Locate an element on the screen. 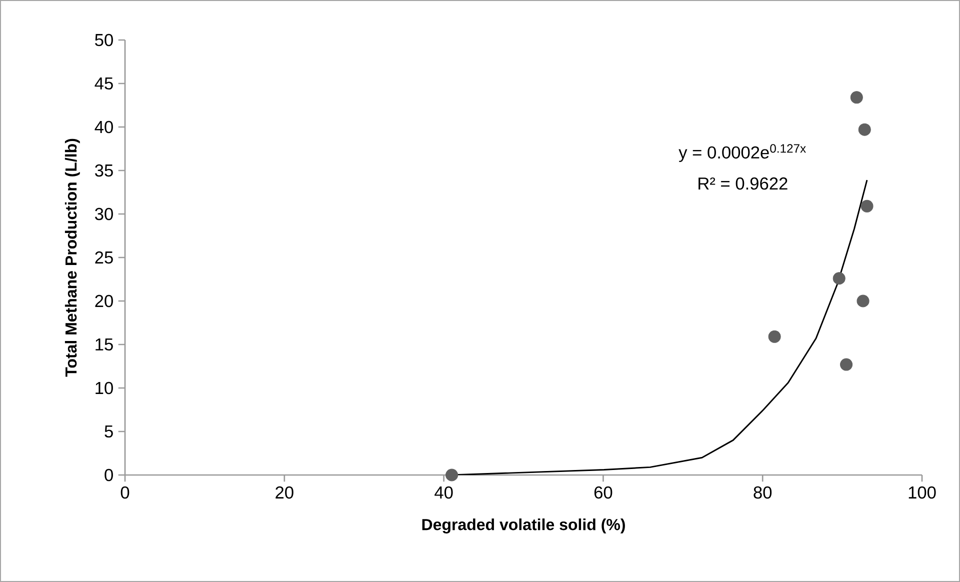 This screenshot has width=960, height=582. x-tick-label: 40 is located at coordinates (443, 492).